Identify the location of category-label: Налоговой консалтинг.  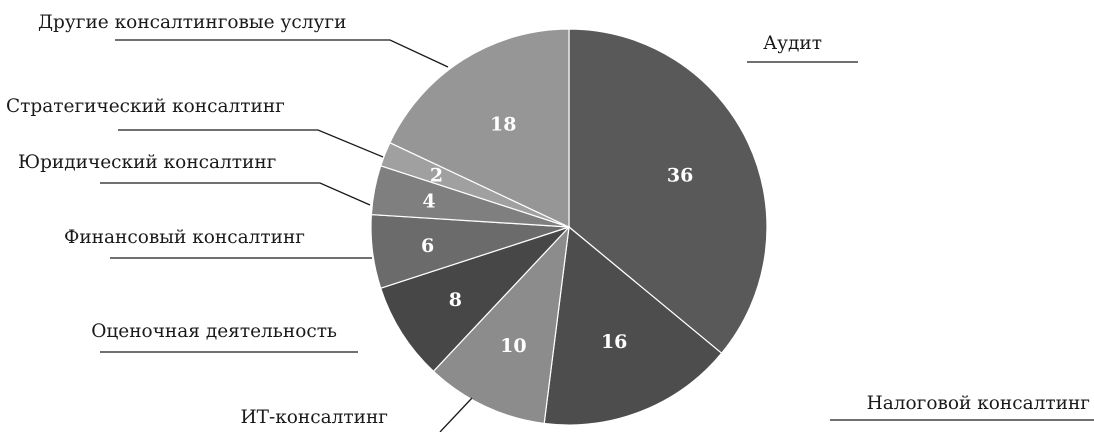
(978, 403).